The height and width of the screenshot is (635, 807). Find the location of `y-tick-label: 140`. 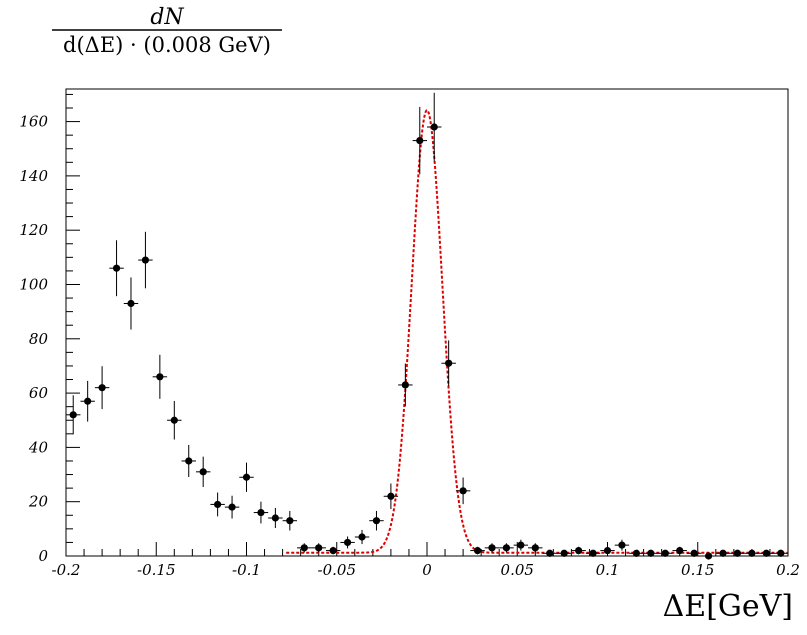

y-tick-label: 140 is located at coordinates (33, 176).